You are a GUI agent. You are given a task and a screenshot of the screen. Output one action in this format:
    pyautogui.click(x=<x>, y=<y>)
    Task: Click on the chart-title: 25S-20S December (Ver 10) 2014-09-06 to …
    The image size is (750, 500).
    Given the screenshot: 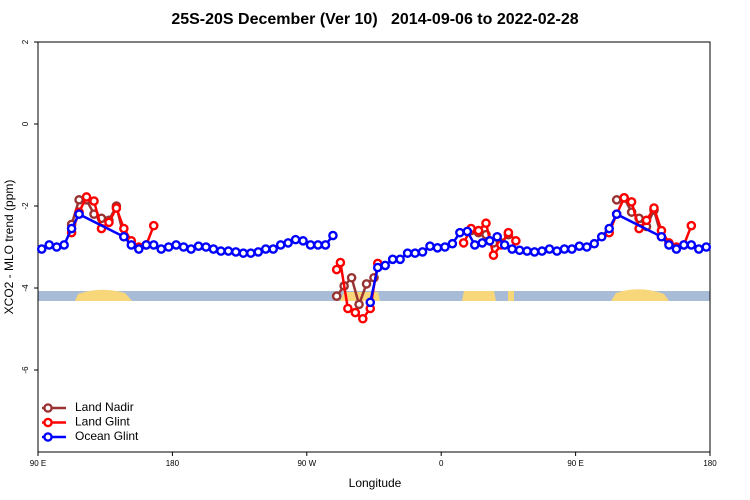 What is the action you would take?
    pyautogui.click(x=374, y=19)
    